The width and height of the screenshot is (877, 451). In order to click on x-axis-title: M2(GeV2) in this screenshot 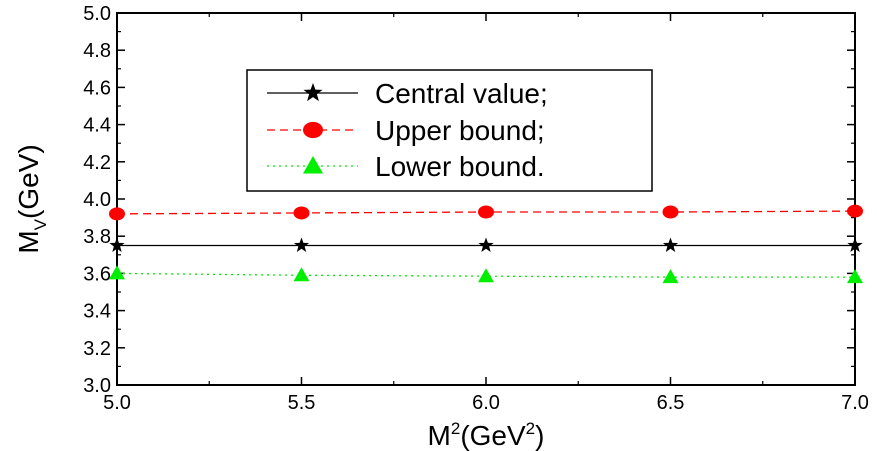, I will do `click(486, 435)`.